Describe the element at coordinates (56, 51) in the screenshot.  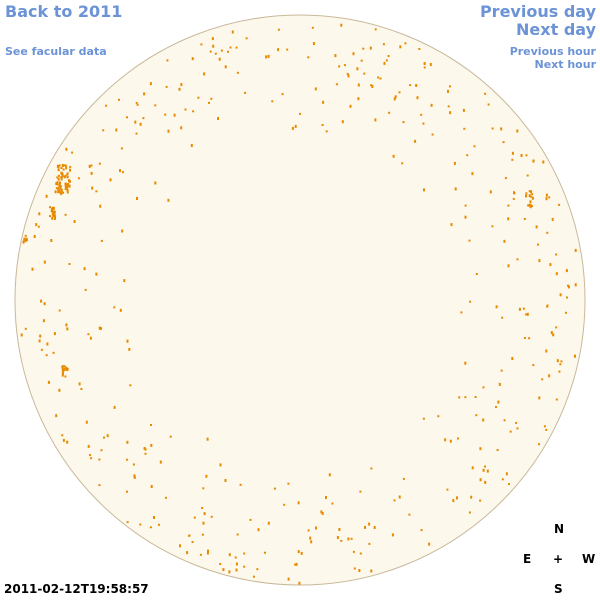
I see `facular-link: See facular data` at that location.